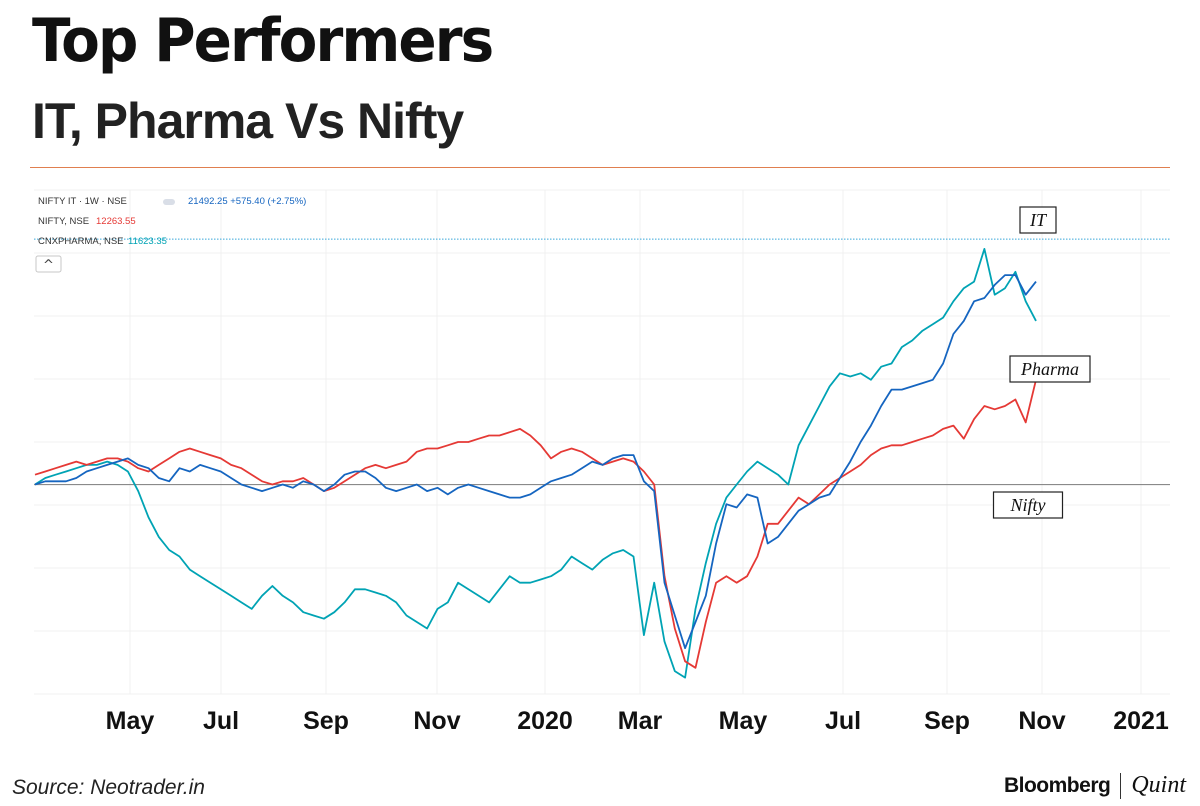  What do you see at coordinates (82, 201) in the screenshot?
I see `legend-label: NIFTY IT · 1W · NSE` at bounding box center [82, 201].